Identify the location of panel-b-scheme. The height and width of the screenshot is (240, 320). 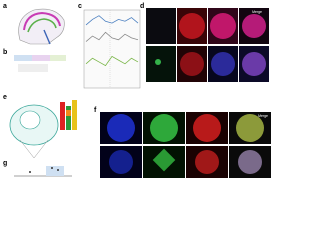
(40, 63).